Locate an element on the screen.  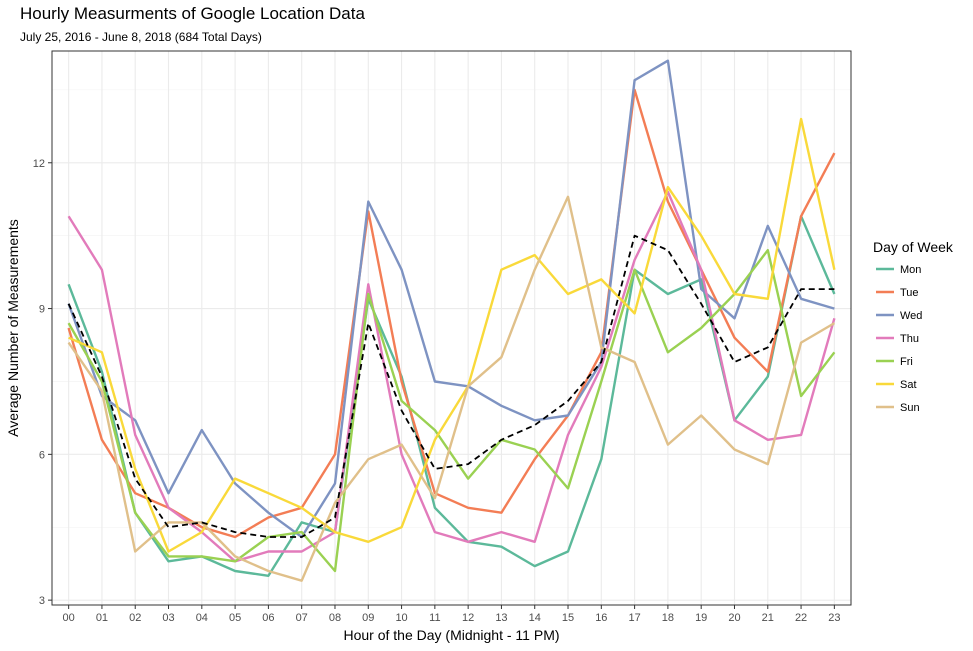
legend-title: Day of Week is located at coordinates (913, 247).